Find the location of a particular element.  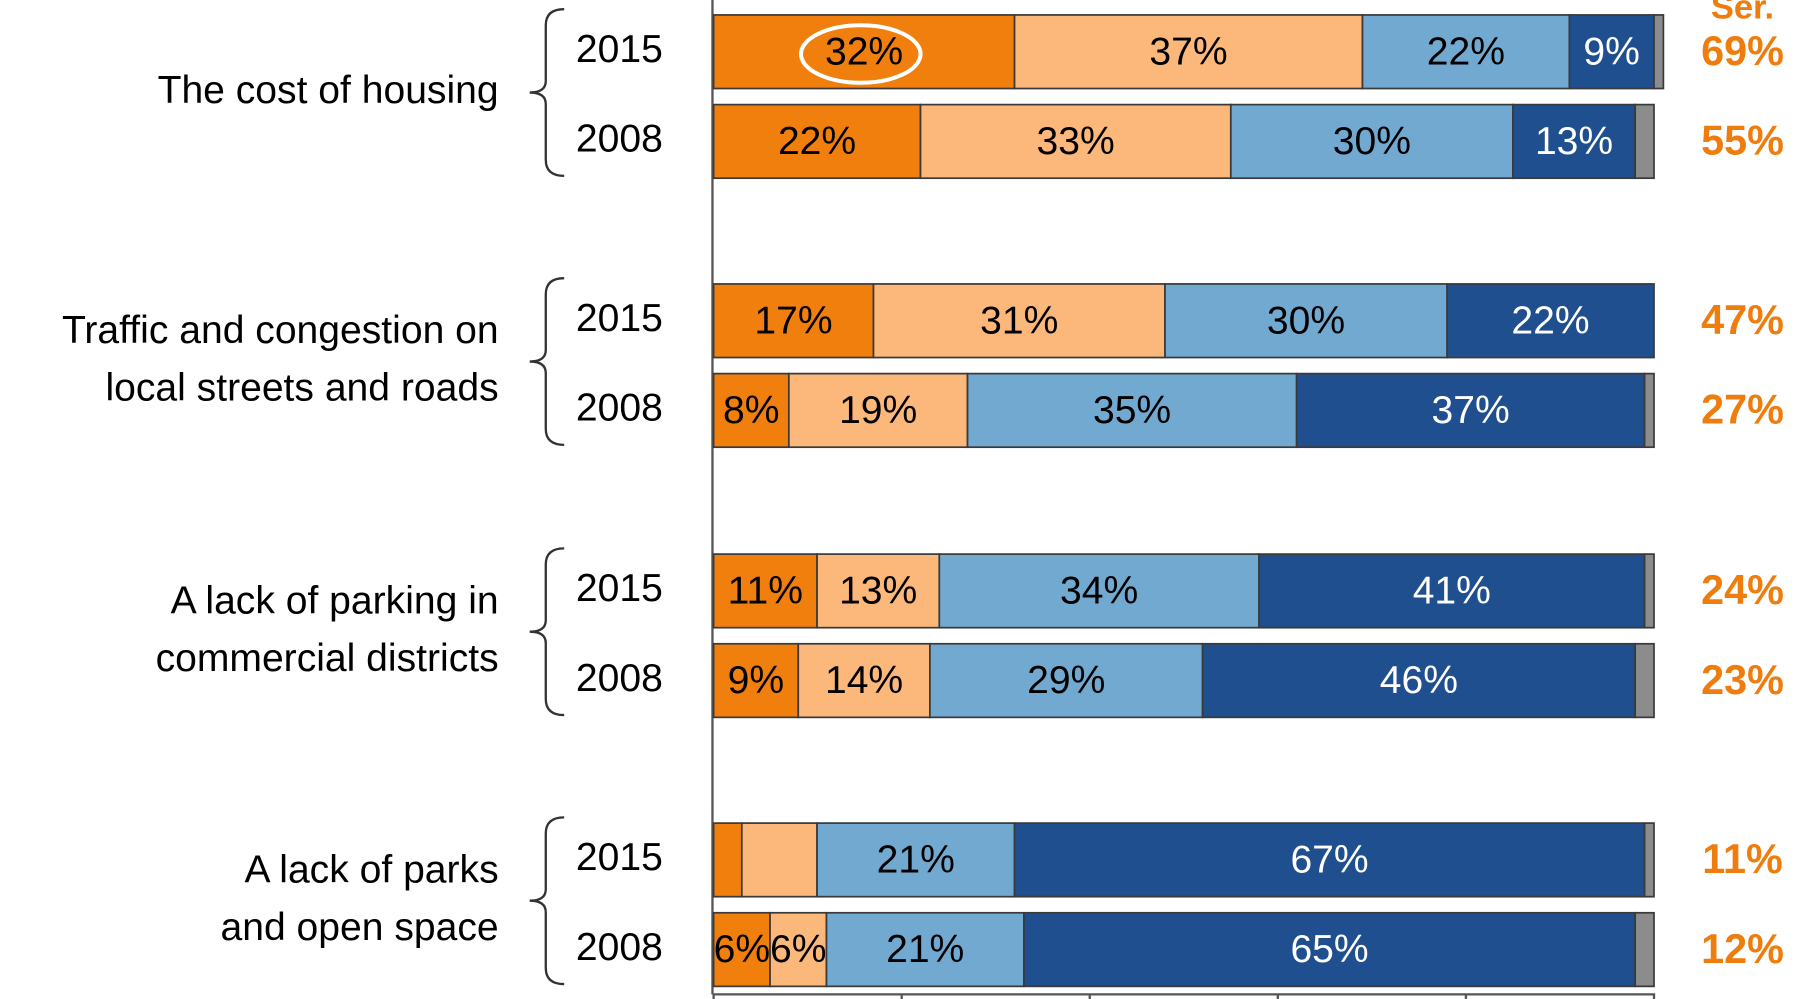

value-label: 32% is located at coordinates (864, 51).